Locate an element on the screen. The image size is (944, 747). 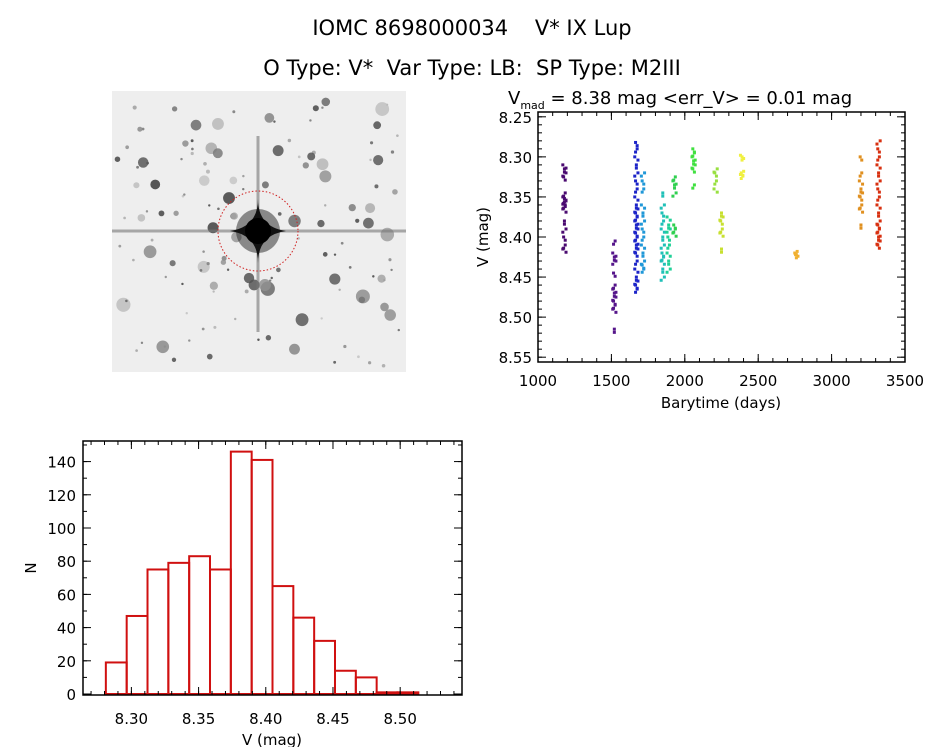
y-tick-label: 8.35 is located at coordinates (515, 198).